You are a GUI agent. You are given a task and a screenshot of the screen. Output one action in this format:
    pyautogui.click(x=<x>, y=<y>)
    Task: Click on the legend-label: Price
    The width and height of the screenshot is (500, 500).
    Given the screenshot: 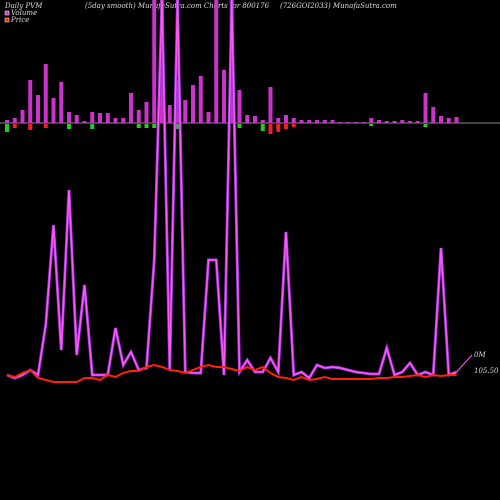 What is the action you would take?
    pyautogui.click(x=19, y=20)
    